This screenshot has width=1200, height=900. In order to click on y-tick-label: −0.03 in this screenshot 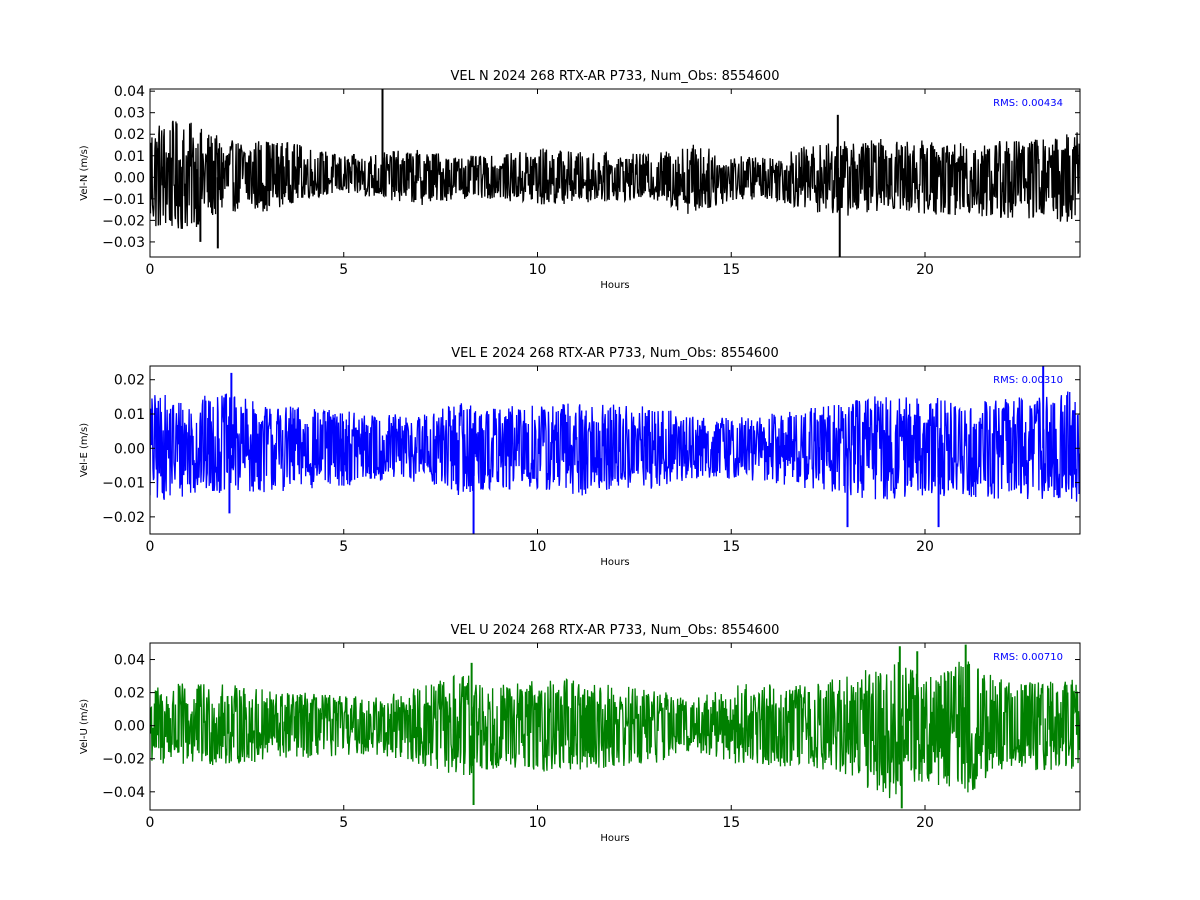, I will do `click(123, 243)`.